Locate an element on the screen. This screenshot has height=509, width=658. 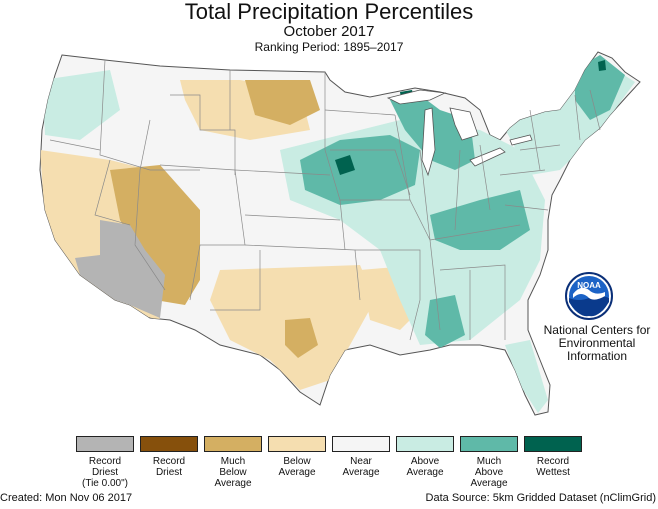
legend-item-near: Near Average is located at coordinates (361, 457).